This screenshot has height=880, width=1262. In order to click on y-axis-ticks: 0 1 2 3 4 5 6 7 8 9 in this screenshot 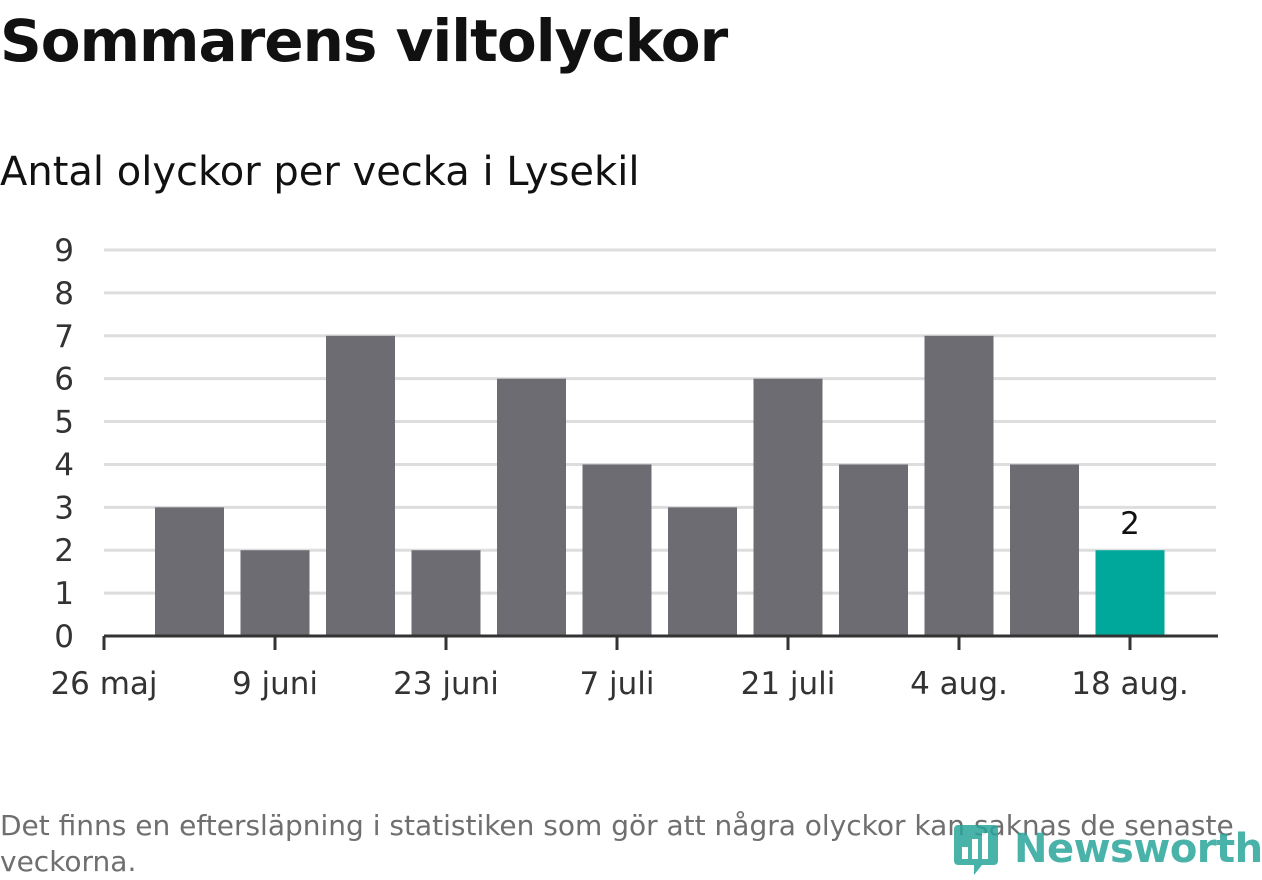, I will do `click(64, 444)`.